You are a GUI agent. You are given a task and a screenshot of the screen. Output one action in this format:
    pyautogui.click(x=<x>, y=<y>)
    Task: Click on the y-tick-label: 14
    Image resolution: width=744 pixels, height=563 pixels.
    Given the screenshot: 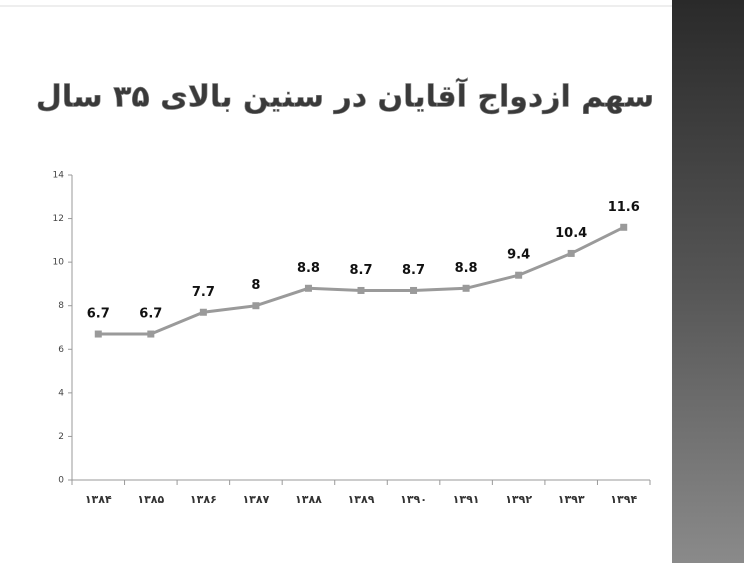 What is the action you would take?
    pyautogui.click(x=59, y=176)
    